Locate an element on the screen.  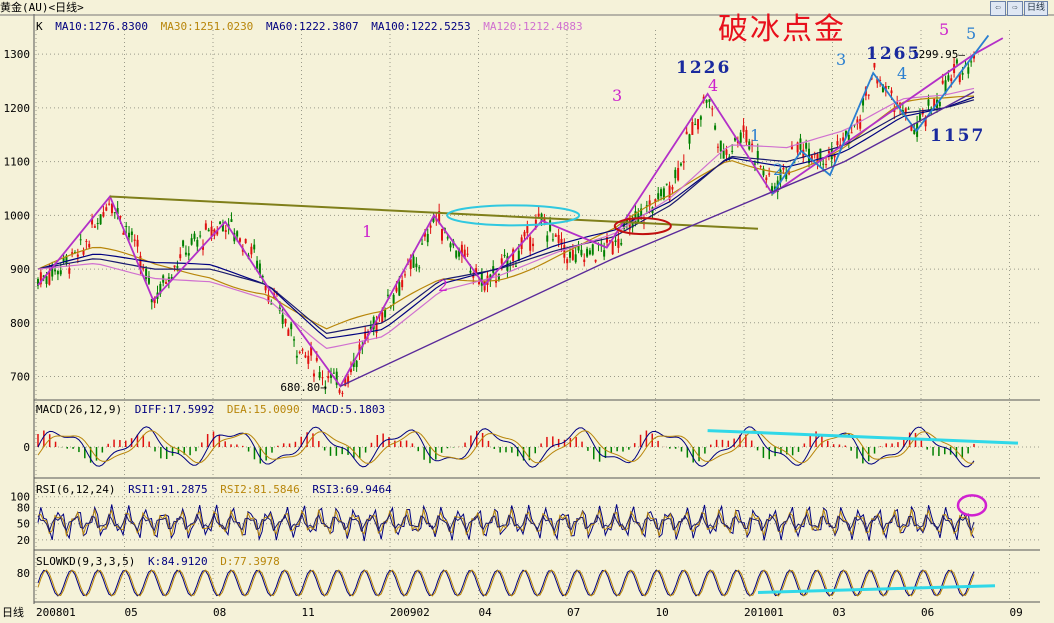
price-tick-label: 700 is located at coordinates (20, 377).